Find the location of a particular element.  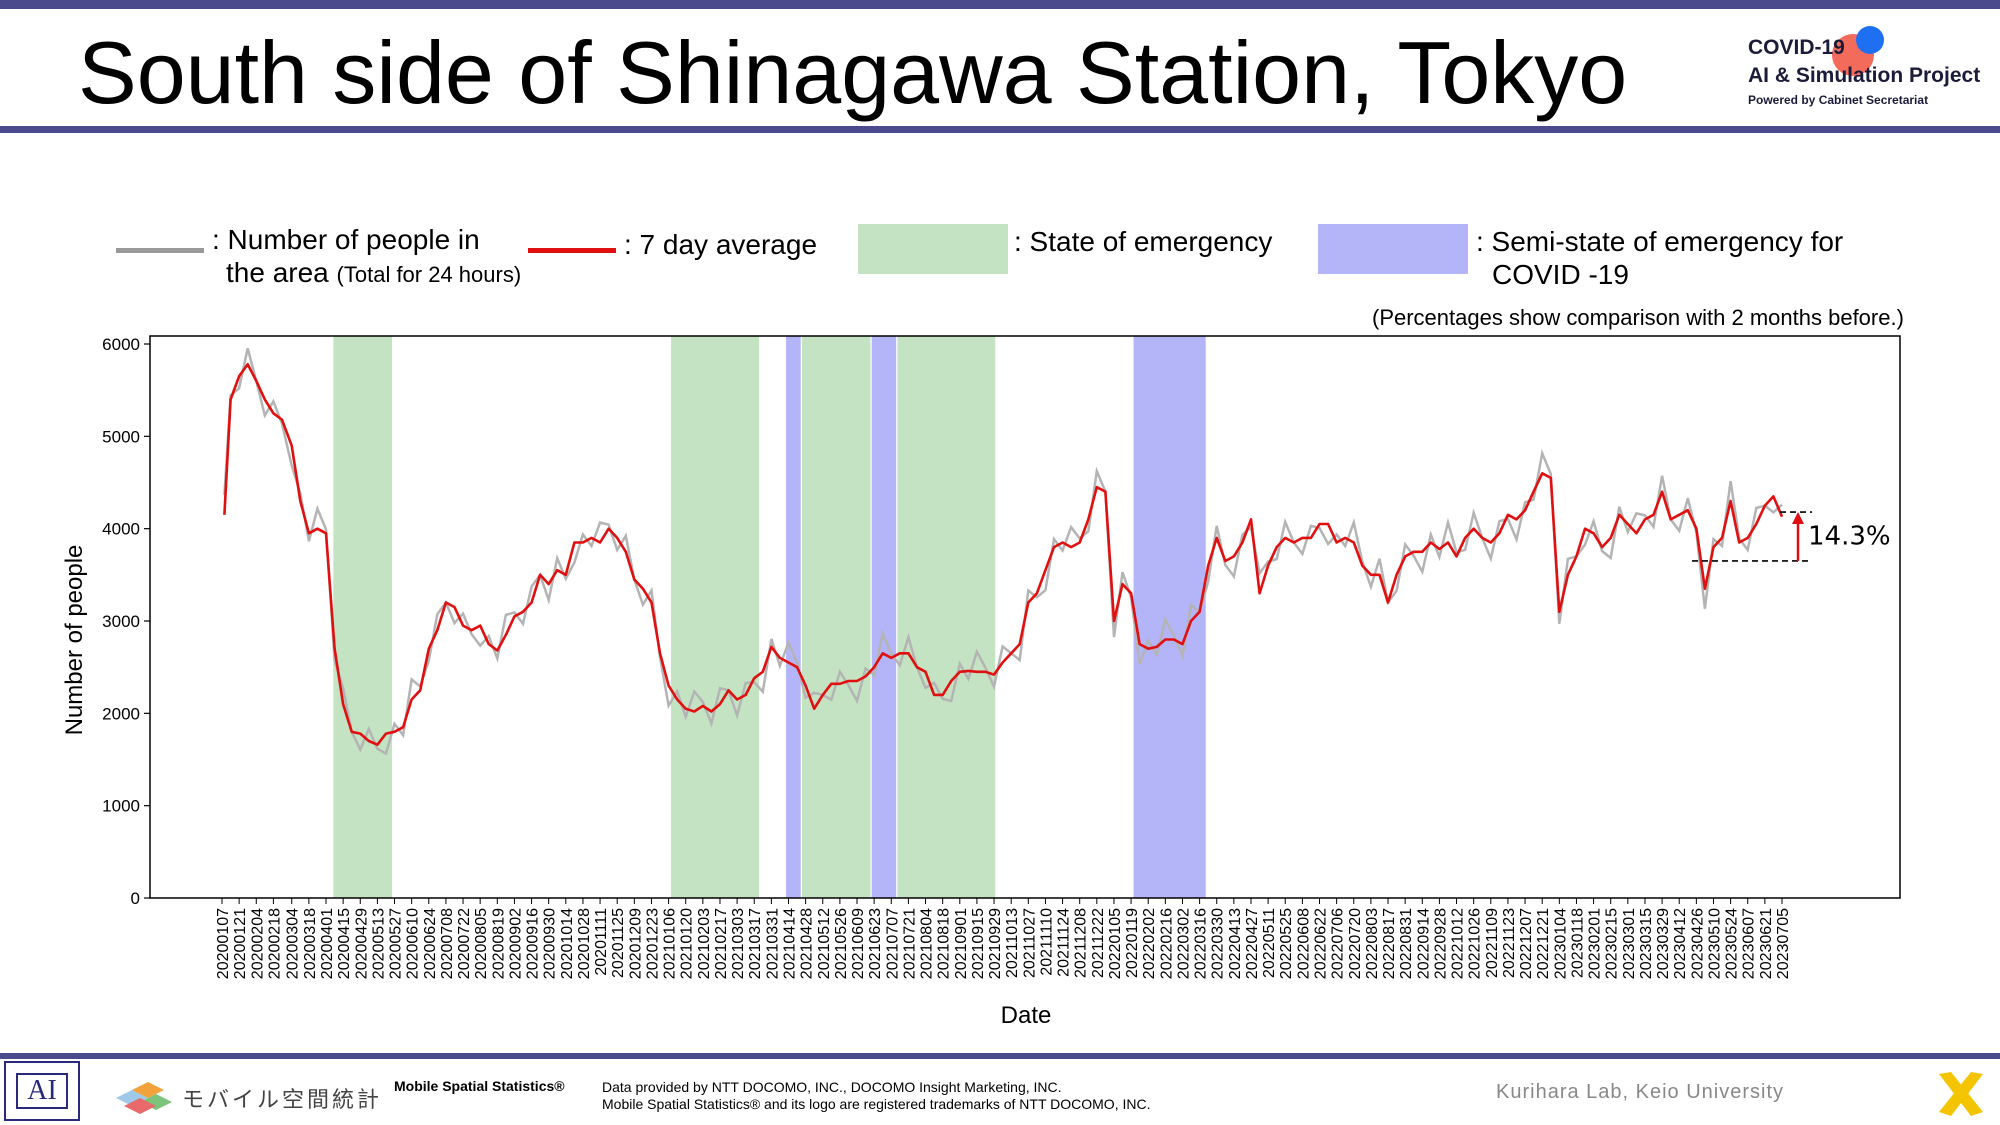

x-tick-label: 20221123 is located at coordinates (1509, 943).